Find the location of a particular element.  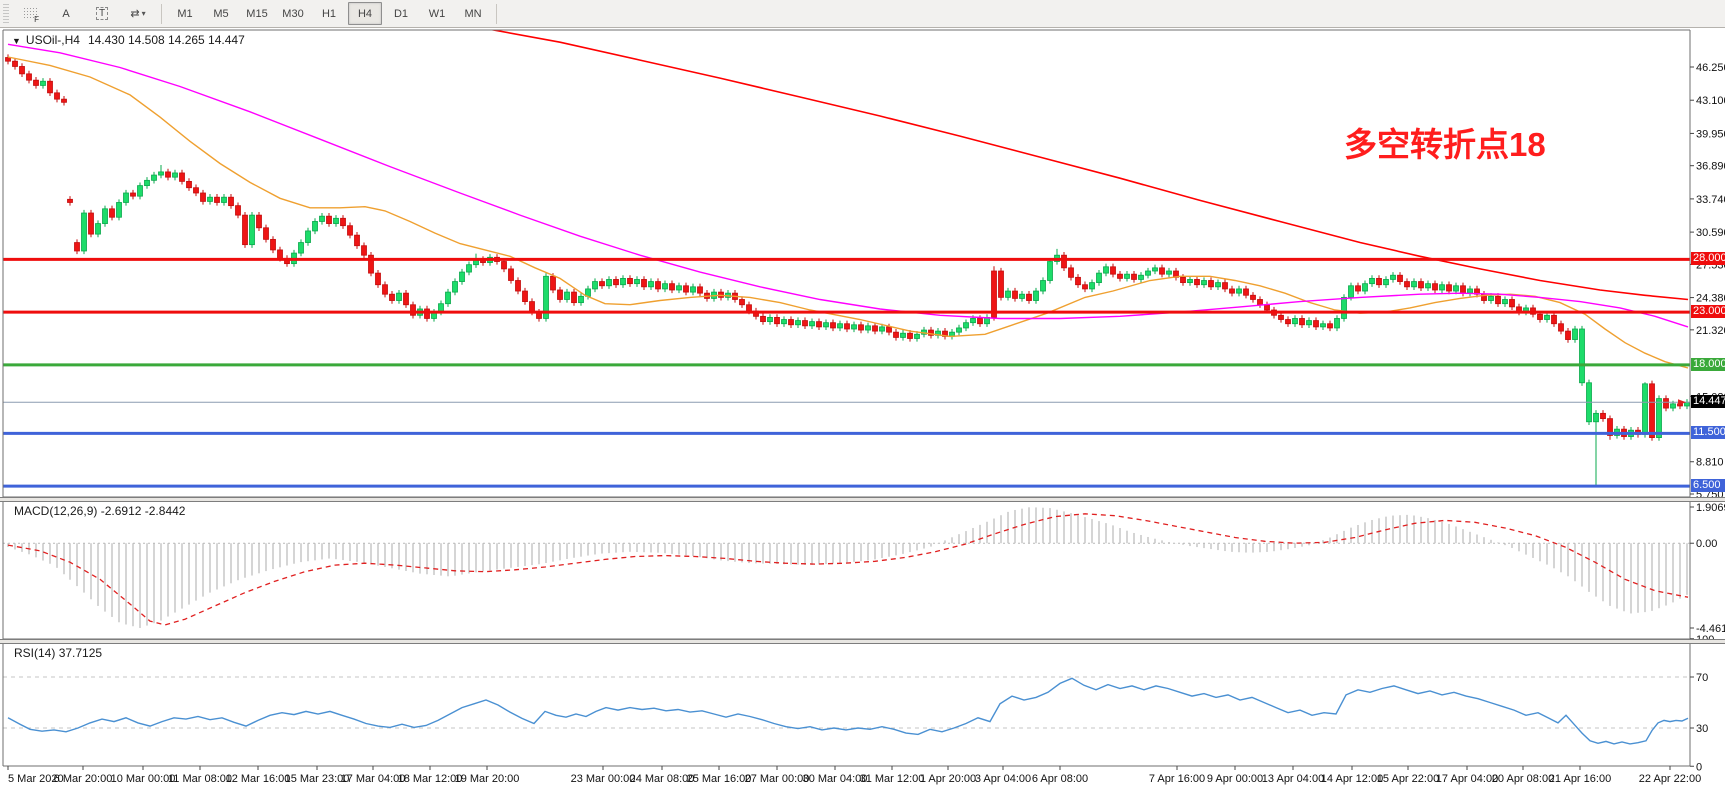

price-axis-tick: 30.590 is located at coordinates (1710, 233).